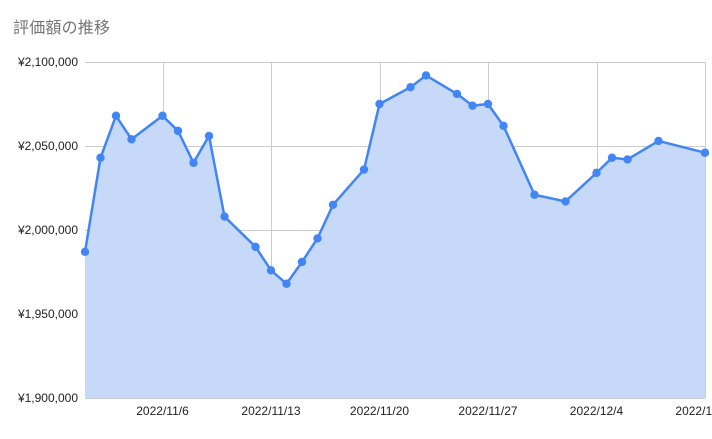 The width and height of the screenshot is (712, 439). I want to click on y-axis-tick-label: ¥2,050,000, so click(47, 146).